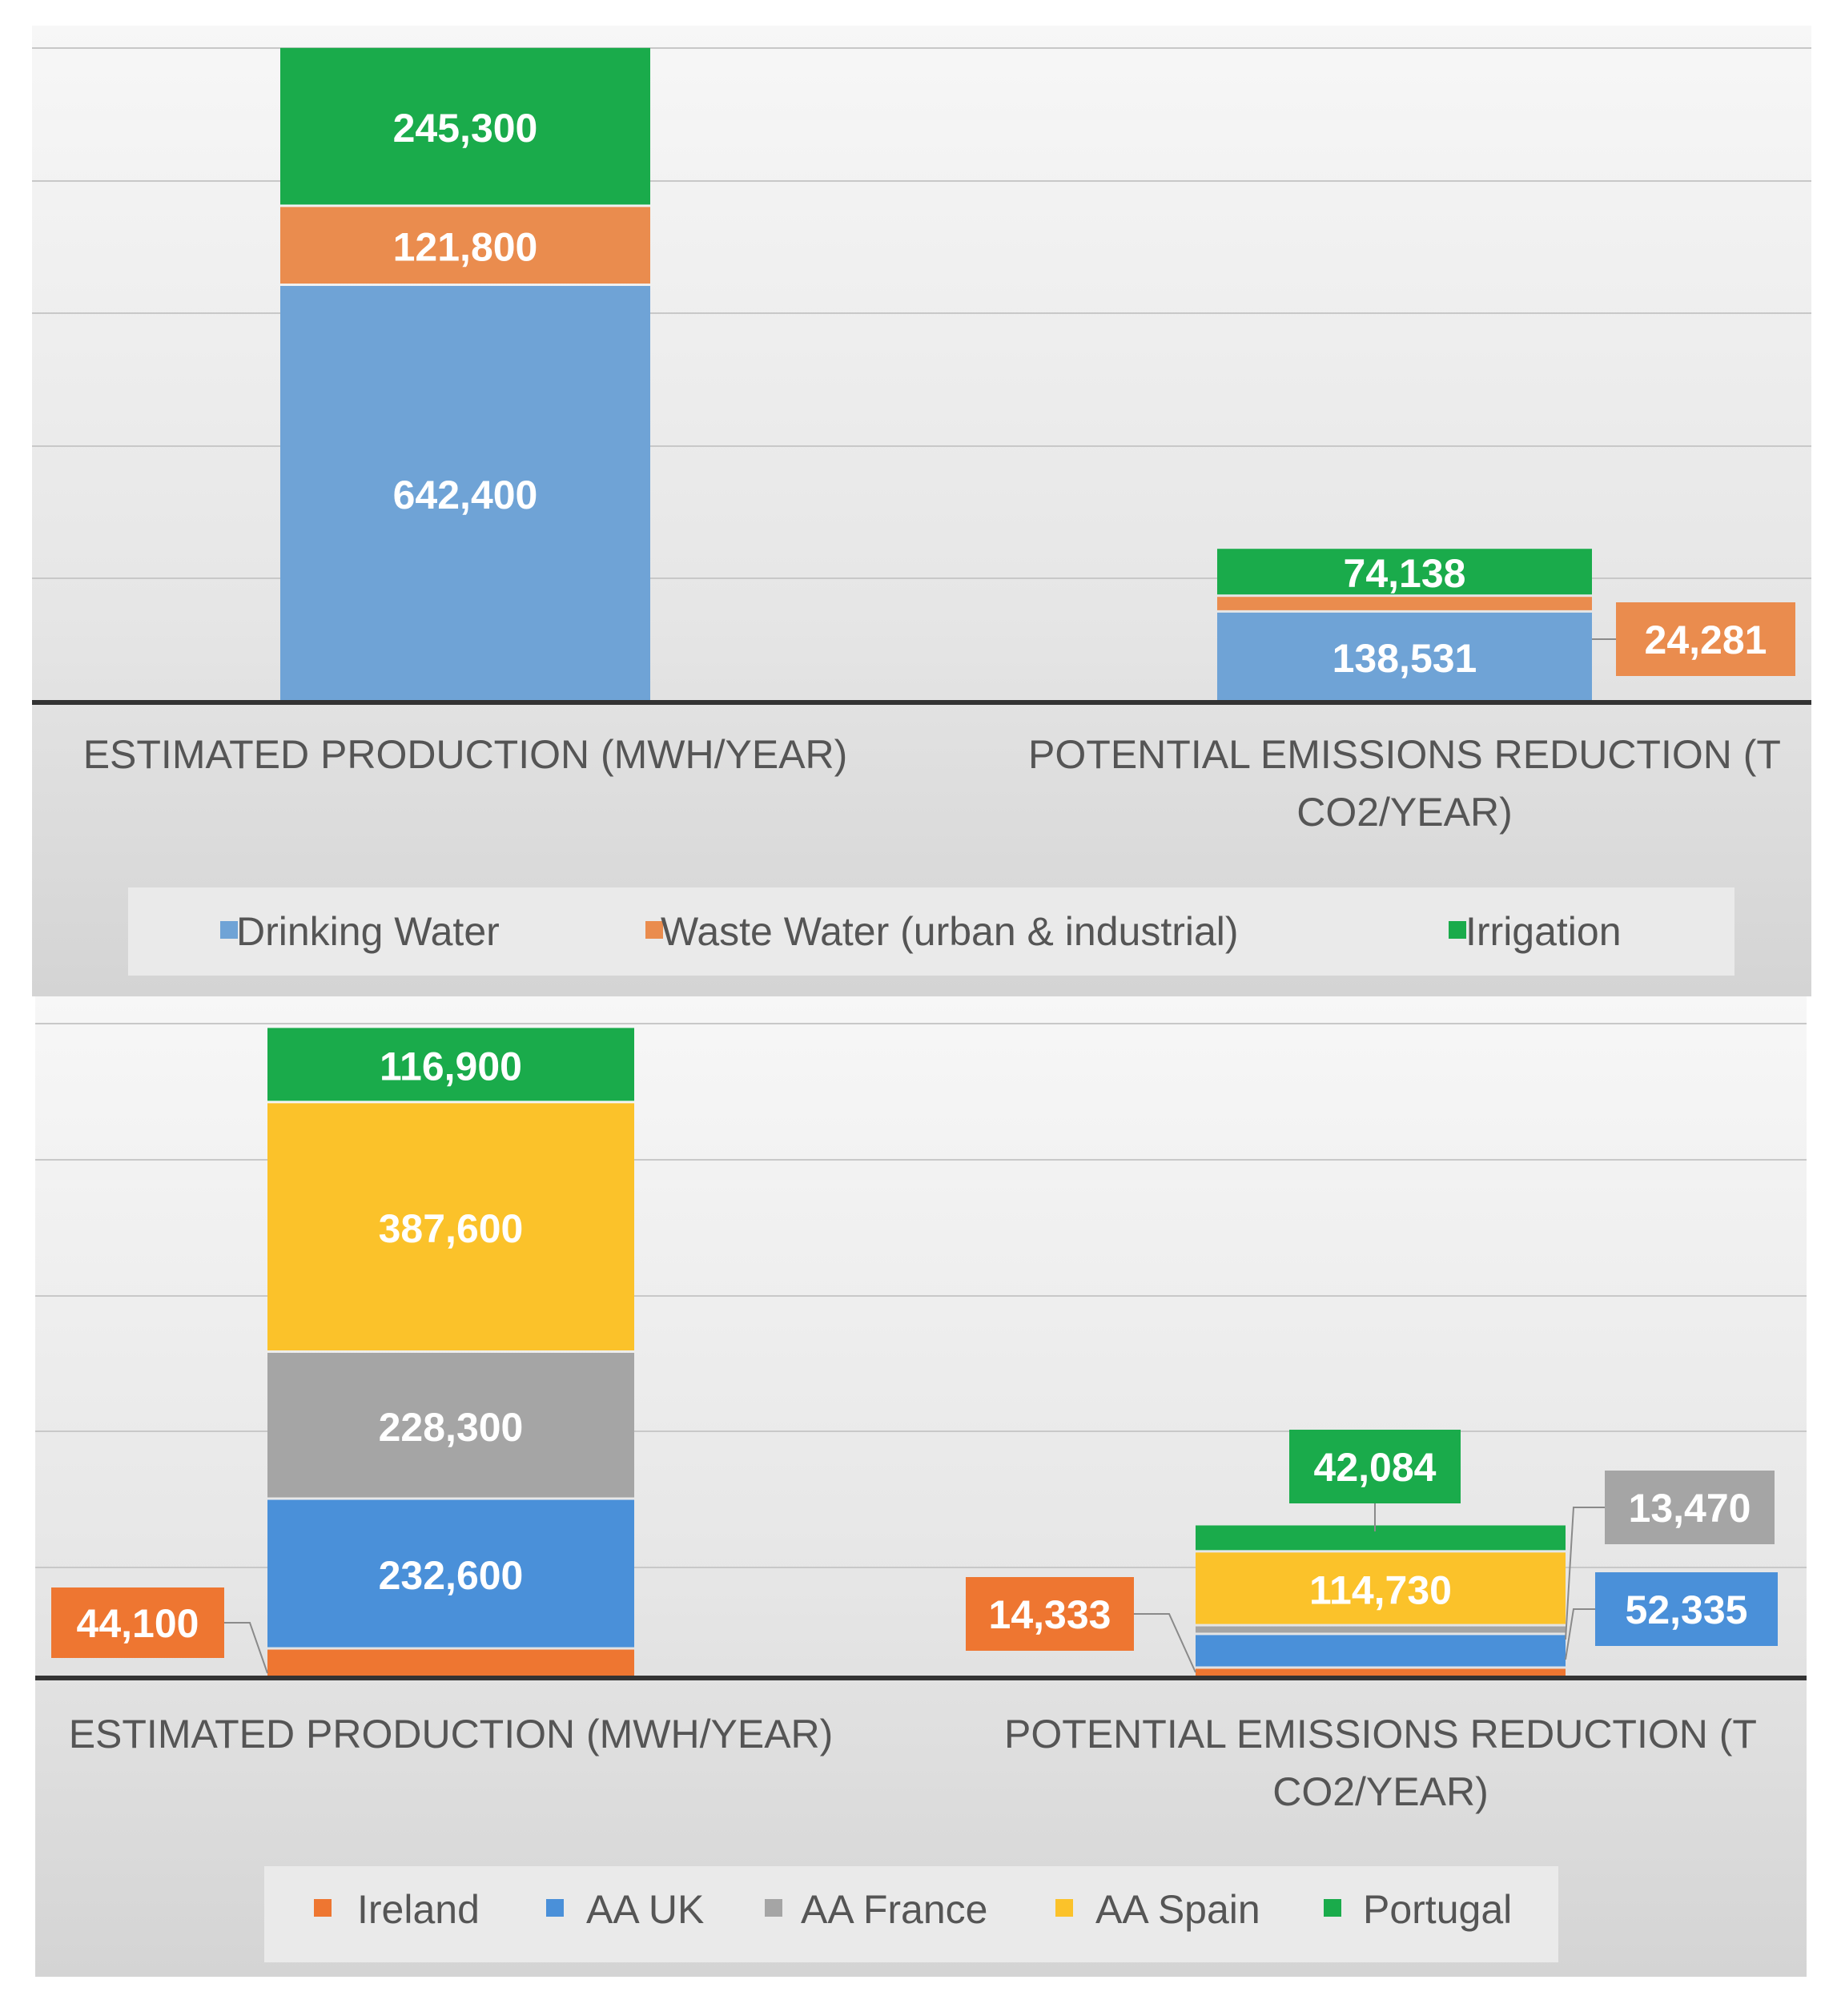 This screenshot has height=2016, width=1841. I want to click on legend-entry: AA UK, so click(645, 1909).